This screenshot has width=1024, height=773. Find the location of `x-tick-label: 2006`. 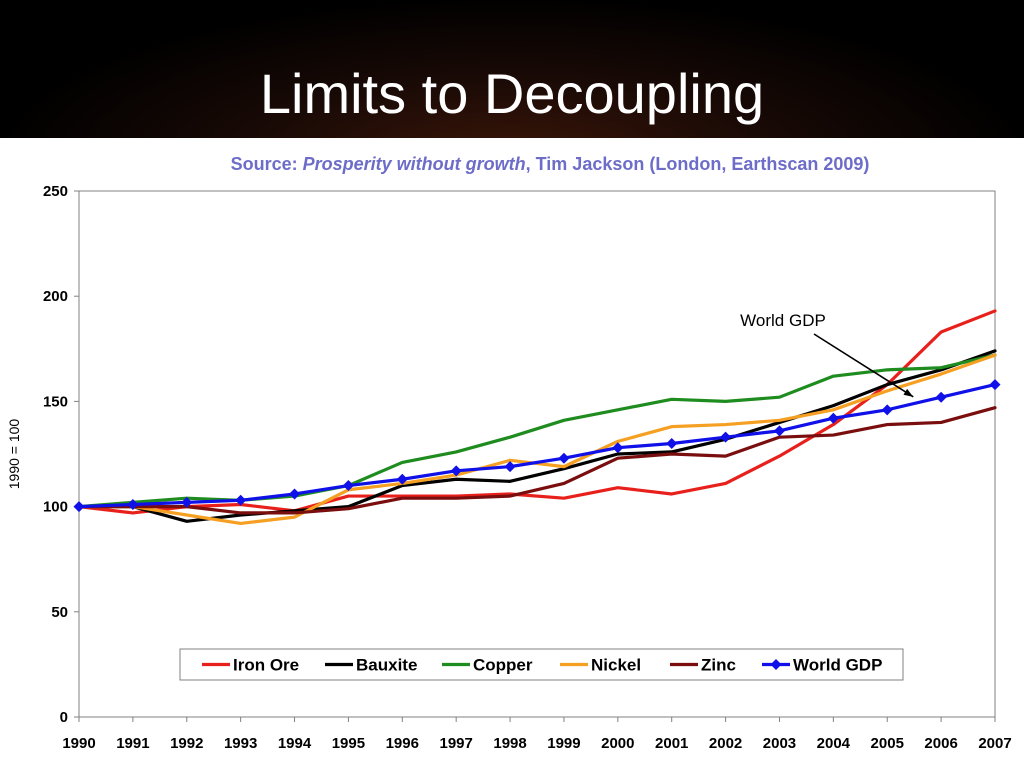

x-tick-label: 2006 is located at coordinates (940, 743).